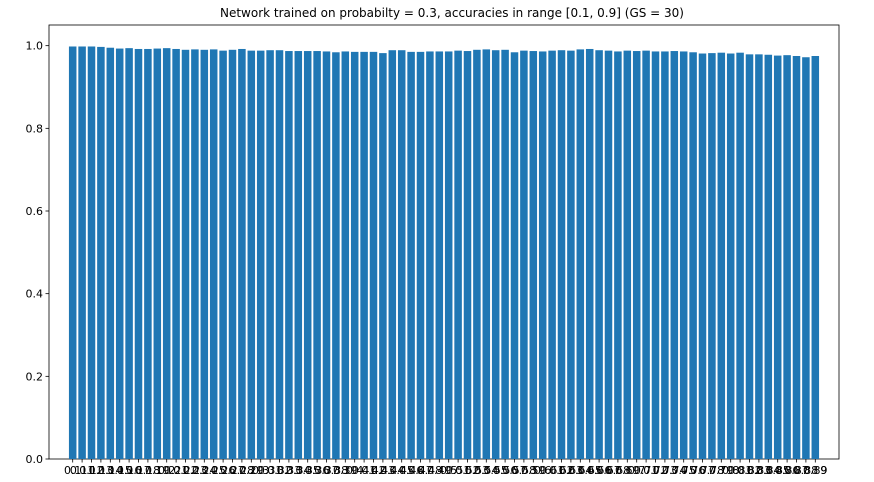 The height and width of the screenshot is (482, 874). I want to click on x-tick-label: 0.52, so click(467, 470).